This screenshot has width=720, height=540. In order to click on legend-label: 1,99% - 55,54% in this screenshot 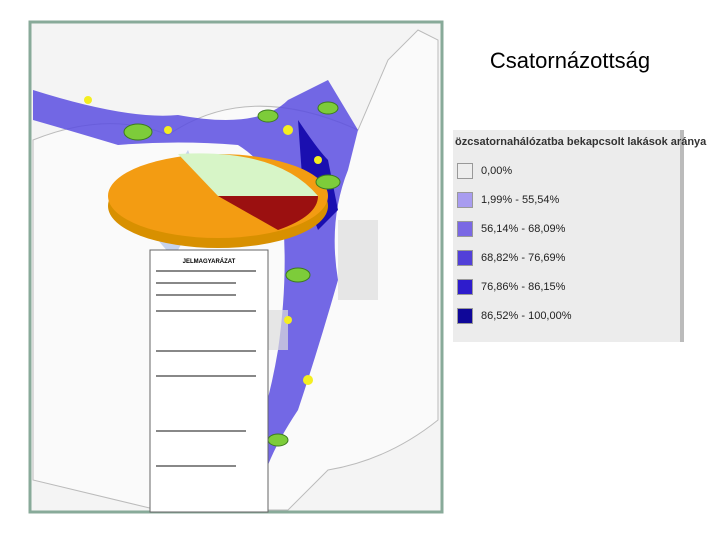, I will do `click(520, 199)`.